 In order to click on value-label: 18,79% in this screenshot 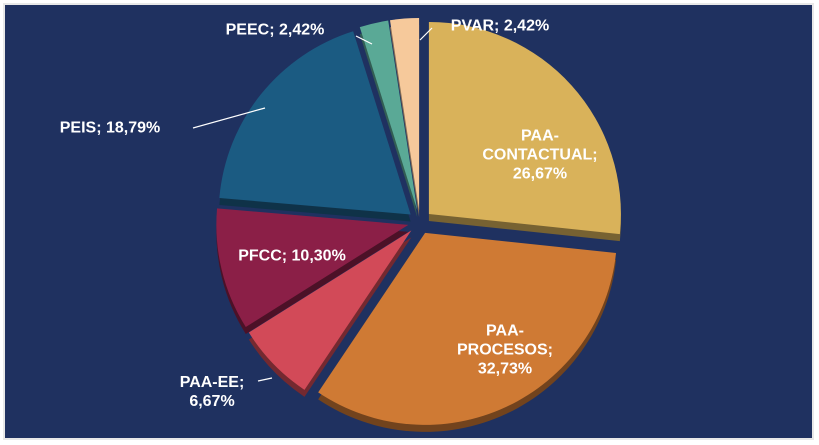, I will do `click(133, 128)`.